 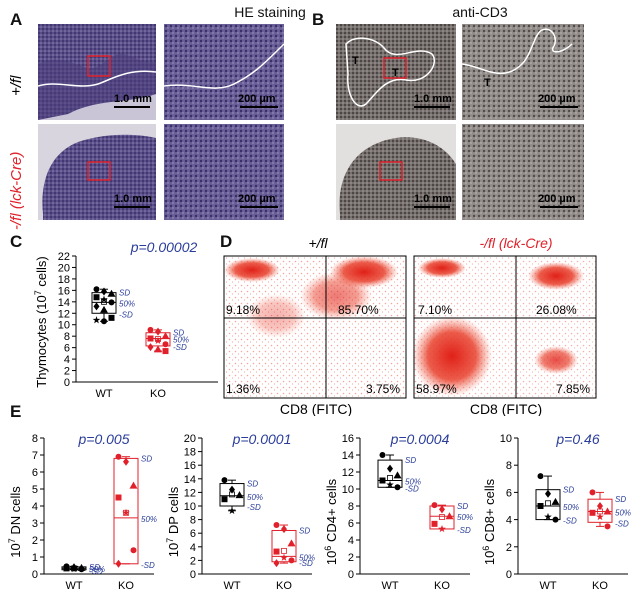 I want to click on he-micrograph-control-low: 1.0 mm, so click(x=97, y=72).